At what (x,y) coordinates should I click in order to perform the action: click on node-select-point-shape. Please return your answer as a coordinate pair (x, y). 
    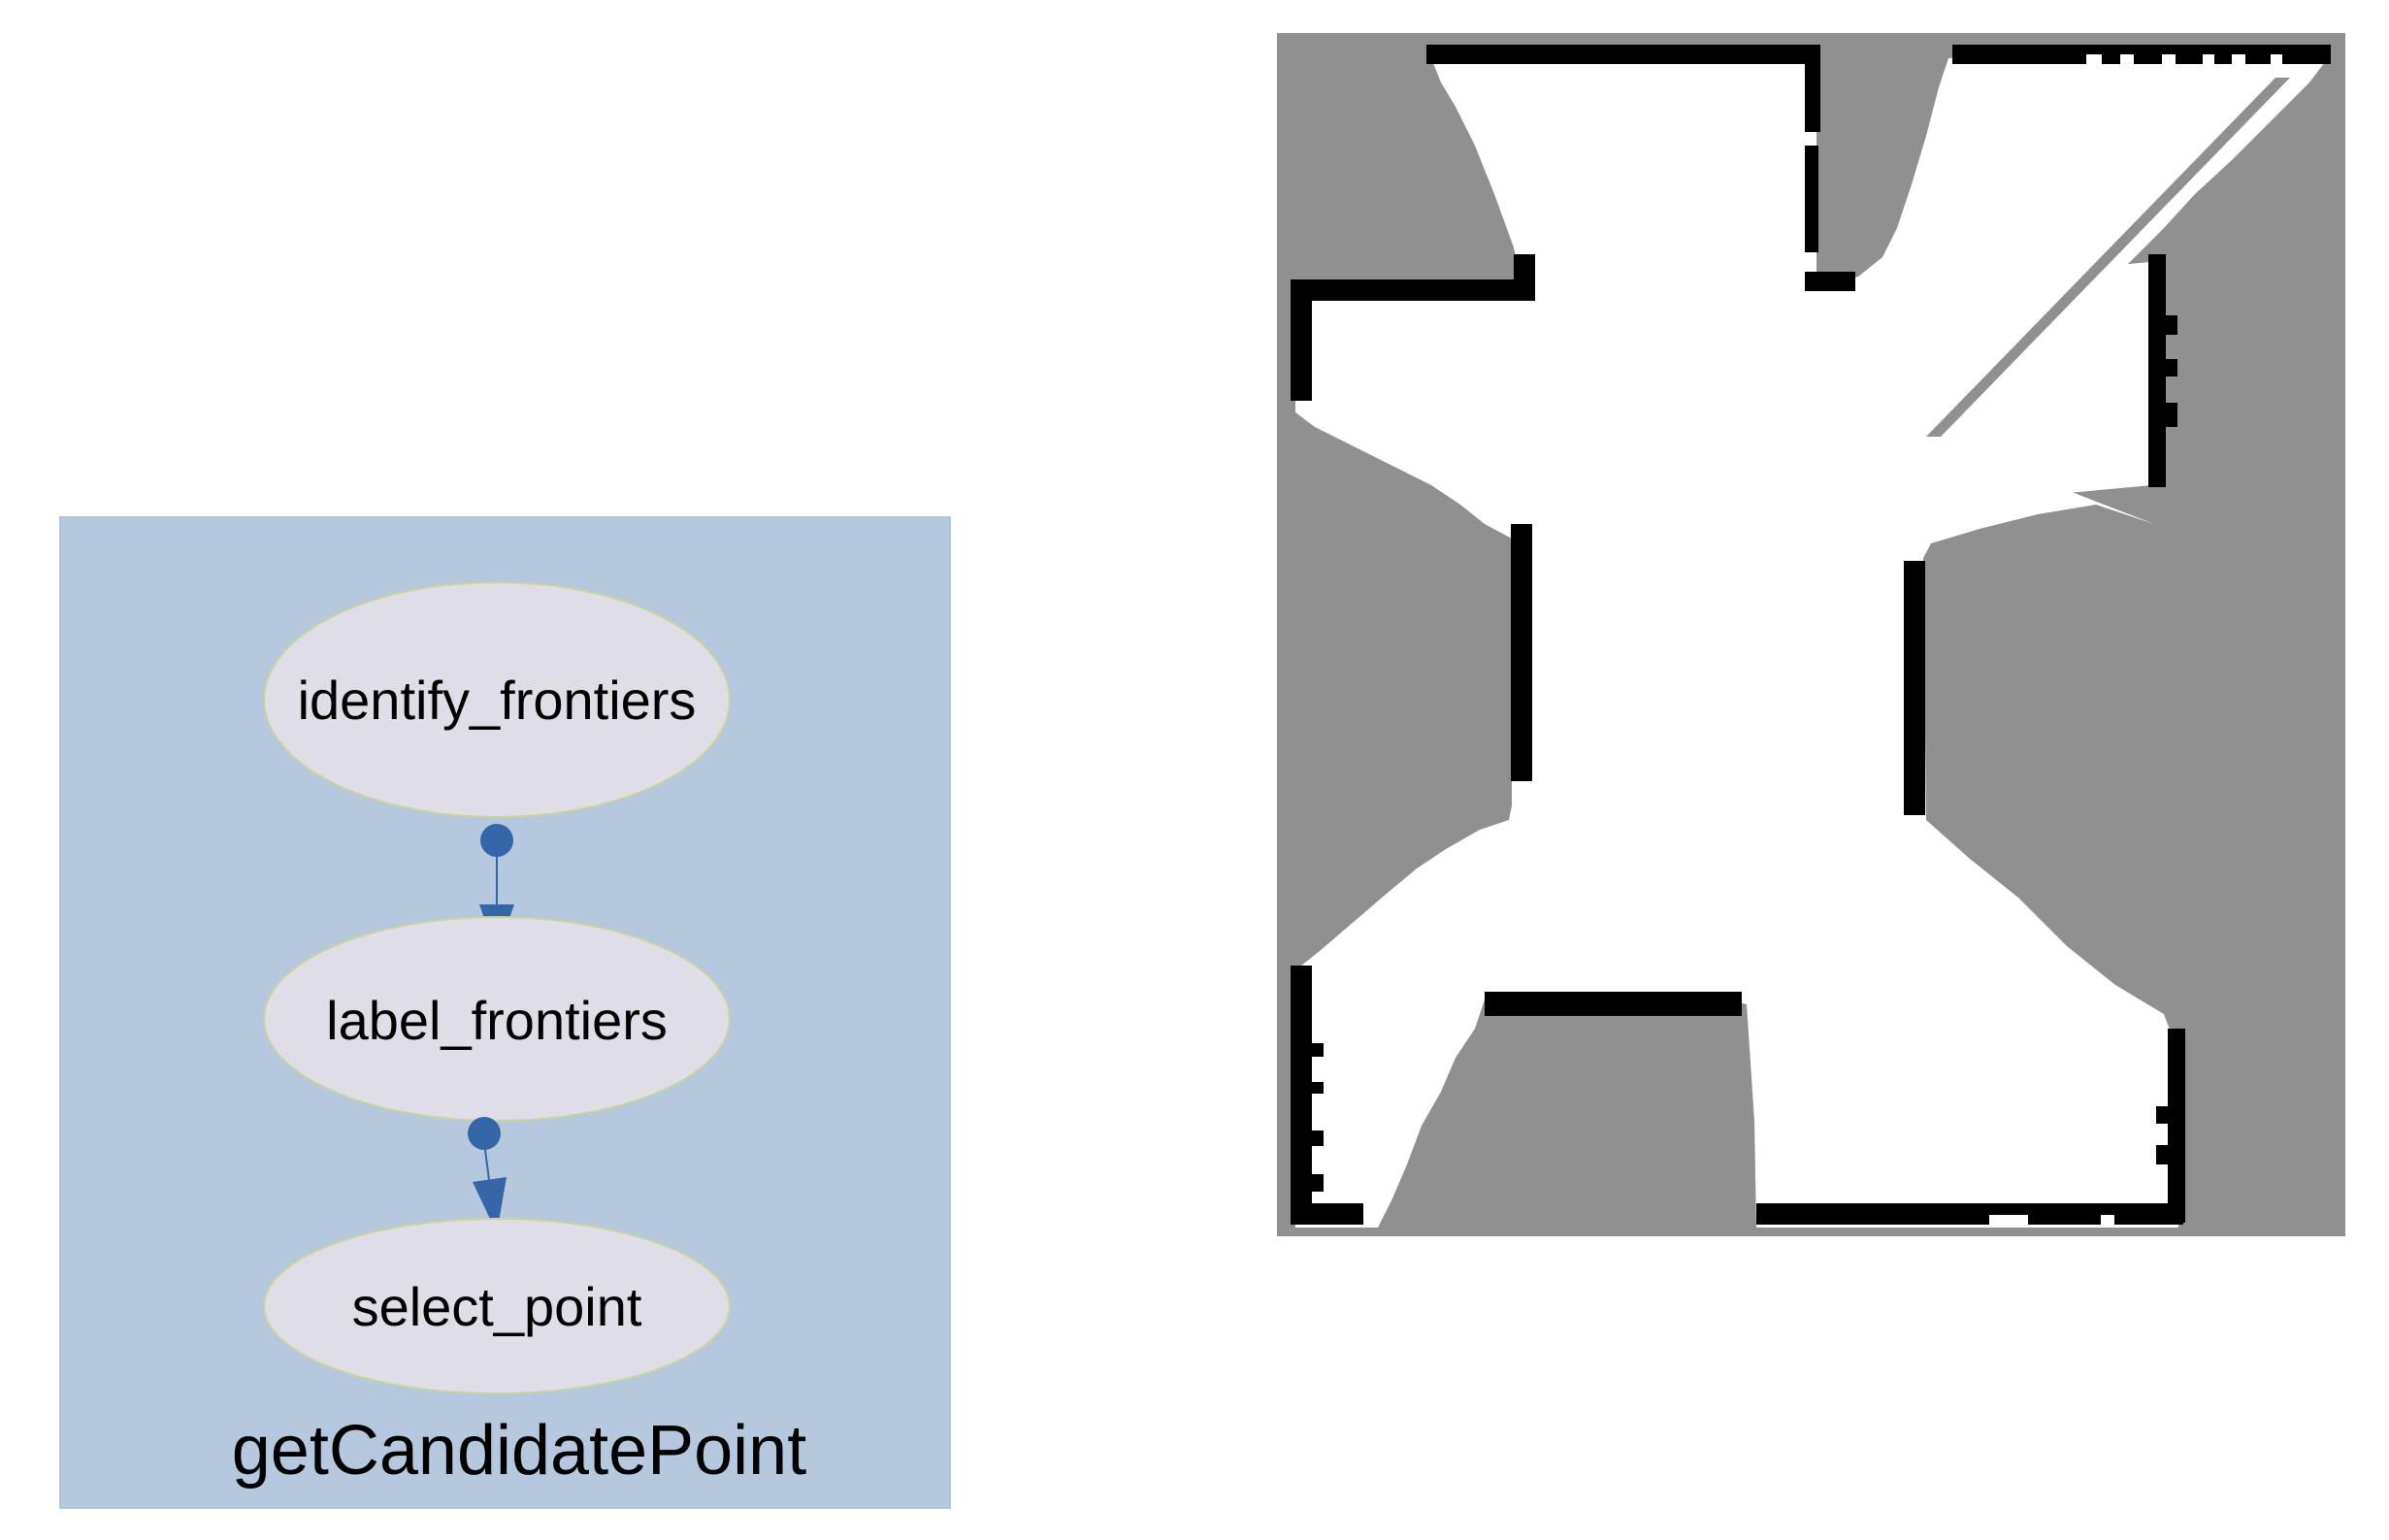
    Looking at the image, I should click on (497, 1306).